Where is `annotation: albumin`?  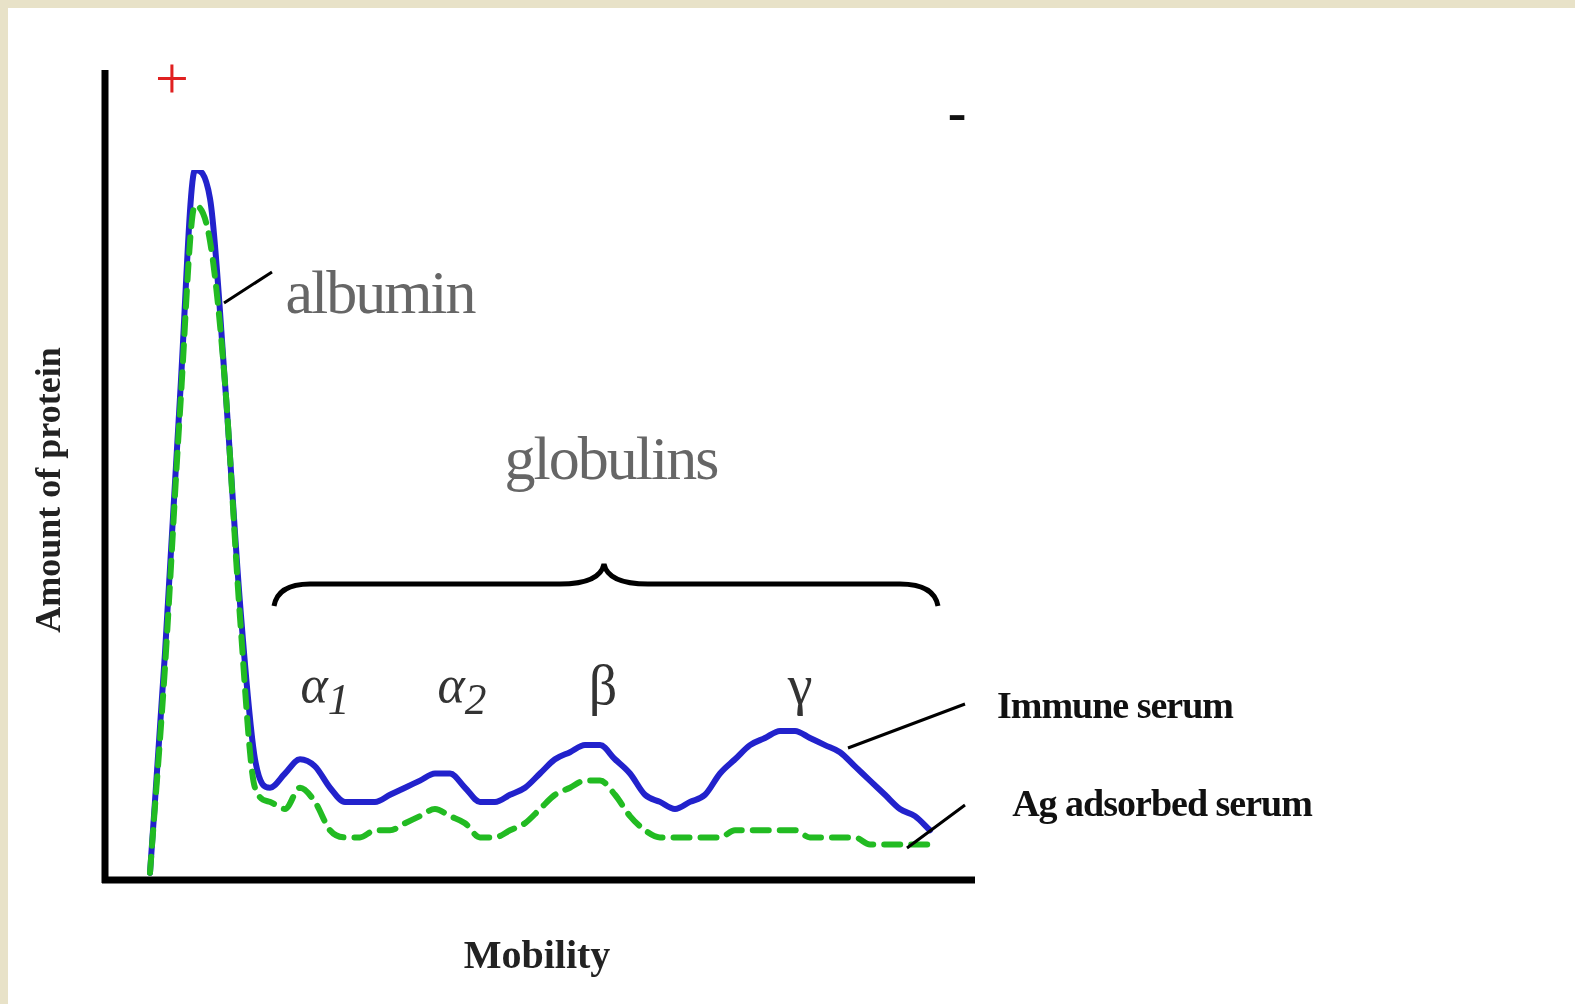 annotation: albumin is located at coordinates (380, 292).